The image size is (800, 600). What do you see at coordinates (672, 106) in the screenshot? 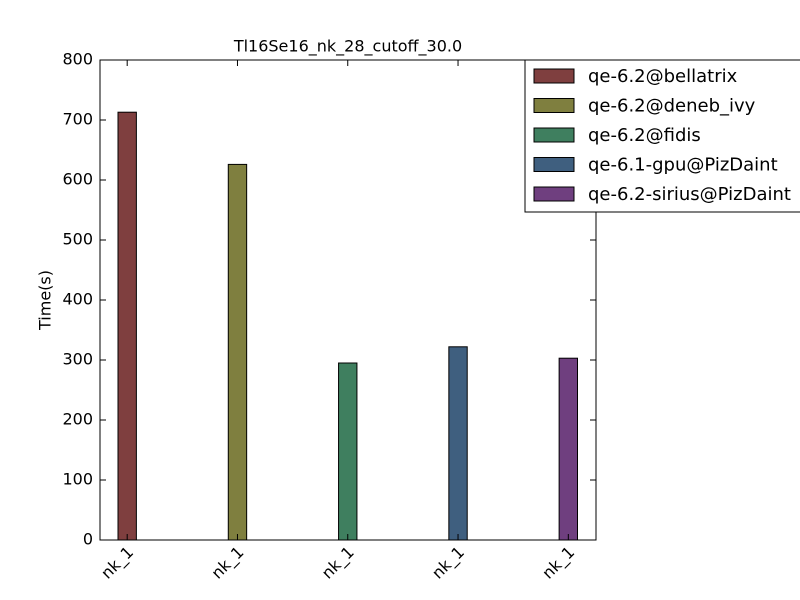
I see `legend-label: qe-6.2@deneb_ivy` at bounding box center [672, 106].